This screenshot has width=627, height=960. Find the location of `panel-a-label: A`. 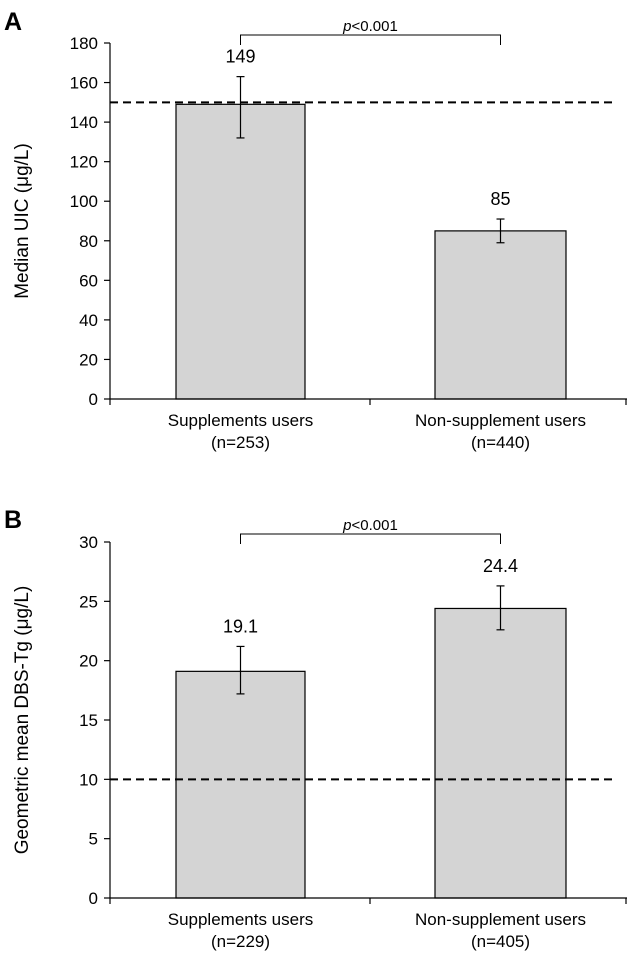

panel-a-label: A is located at coordinates (13, 22).